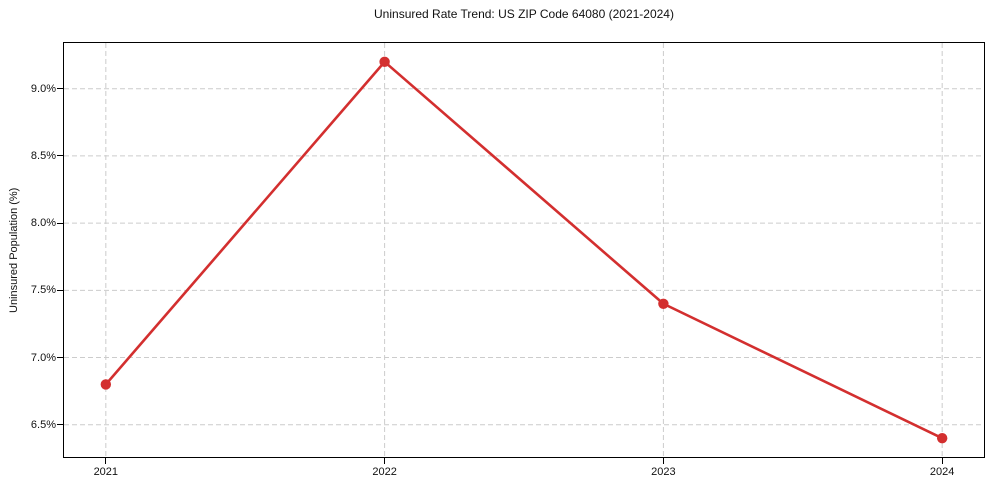 The height and width of the screenshot is (490, 989). I want to click on x-tick-label: 2022, so click(384, 472).